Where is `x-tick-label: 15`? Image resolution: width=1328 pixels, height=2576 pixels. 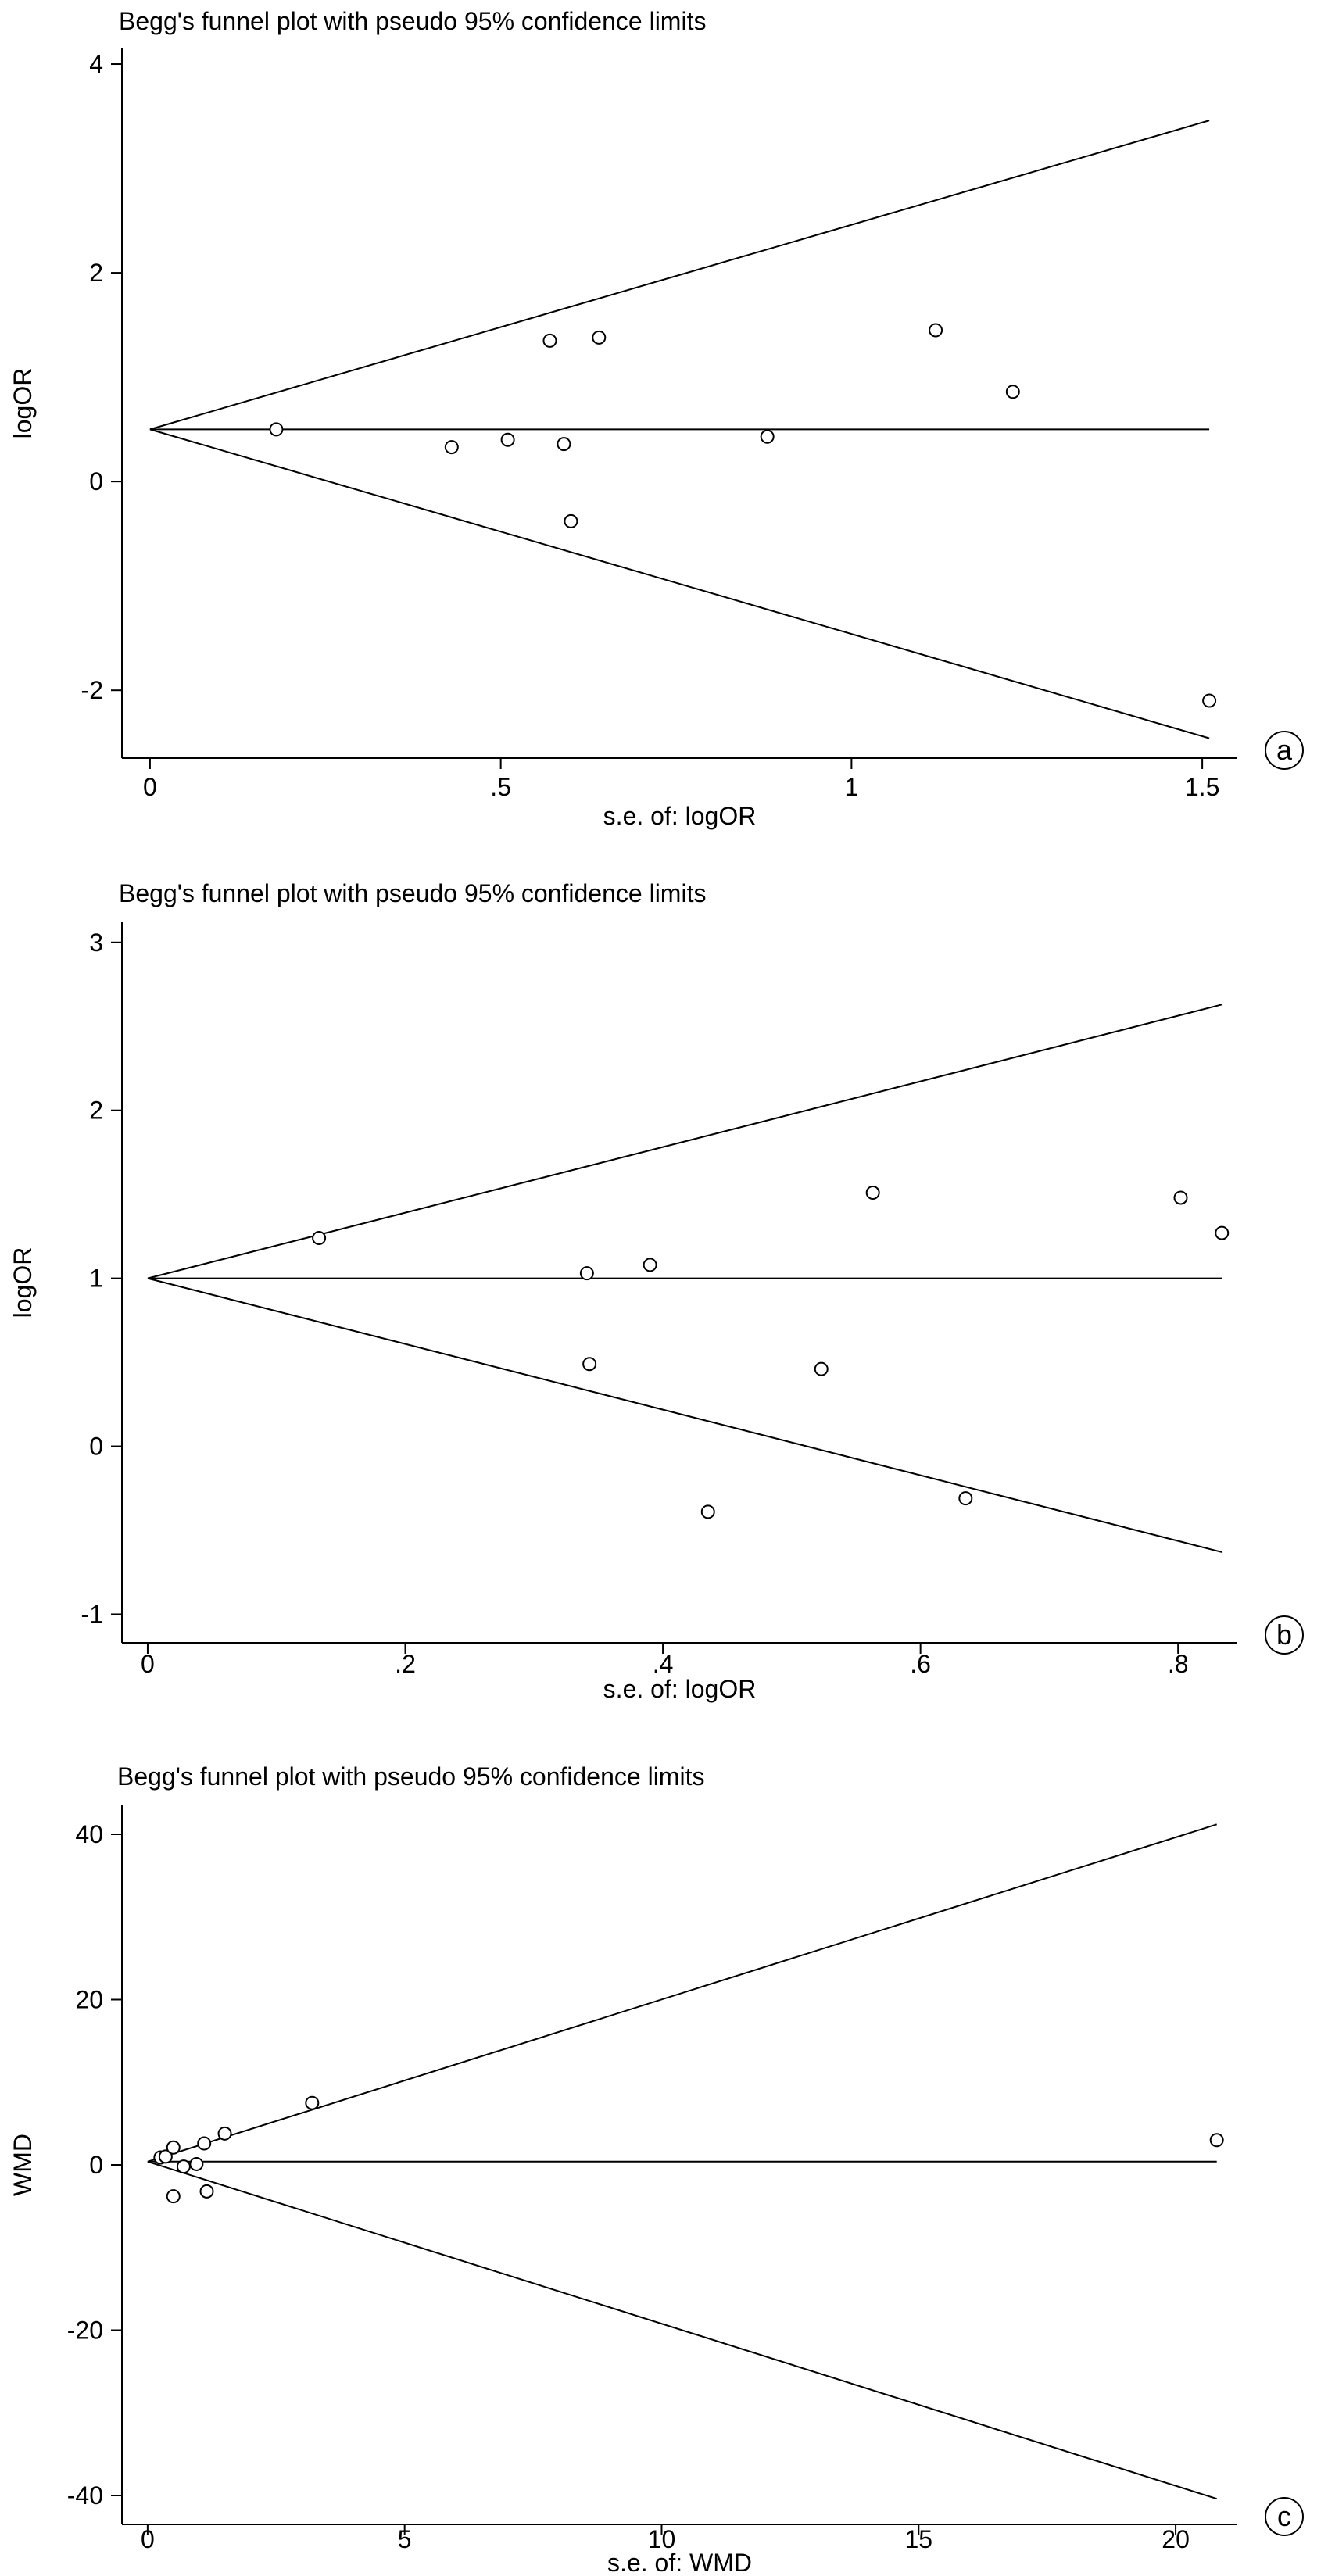
x-tick-label: 15 is located at coordinates (918, 2539).